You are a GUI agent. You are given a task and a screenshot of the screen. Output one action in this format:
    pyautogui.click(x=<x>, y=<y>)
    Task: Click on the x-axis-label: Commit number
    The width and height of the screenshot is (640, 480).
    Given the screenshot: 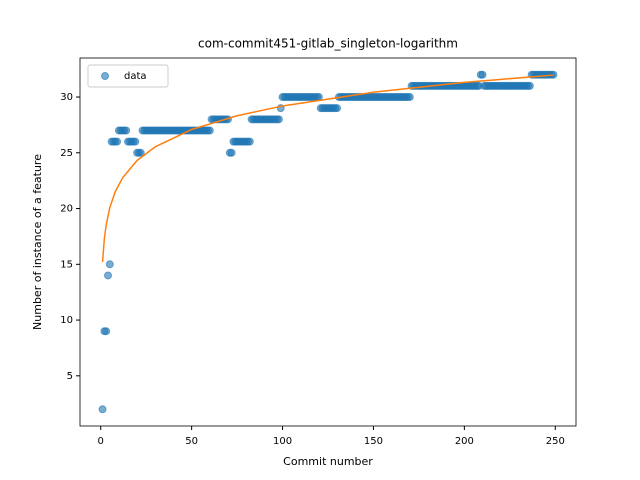 What is the action you would take?
    pyautogui.click(x=328, y=461)
    